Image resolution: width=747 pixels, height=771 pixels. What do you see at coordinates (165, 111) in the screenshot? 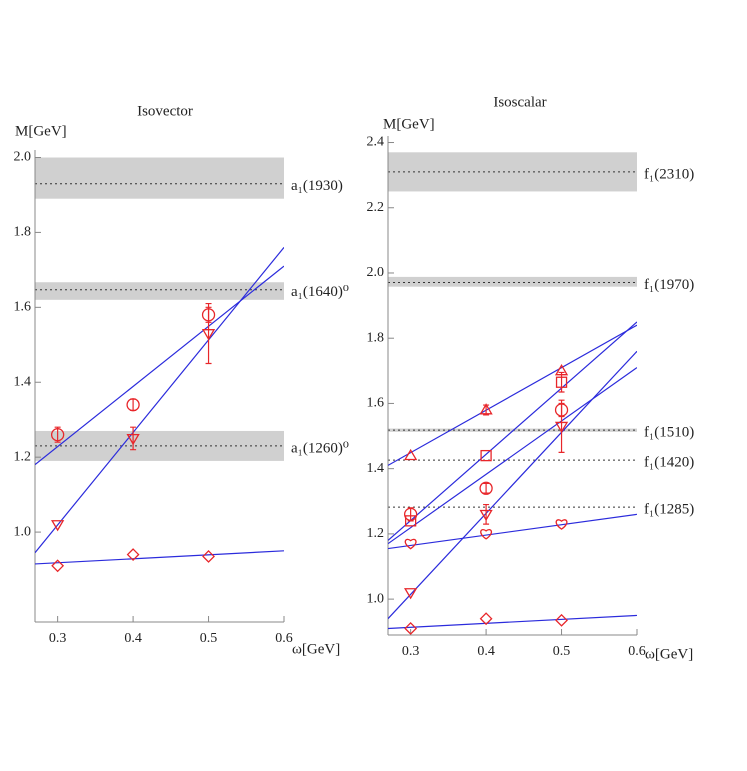
I see `panel-title: Isovector` at bounding box center [165, 111].